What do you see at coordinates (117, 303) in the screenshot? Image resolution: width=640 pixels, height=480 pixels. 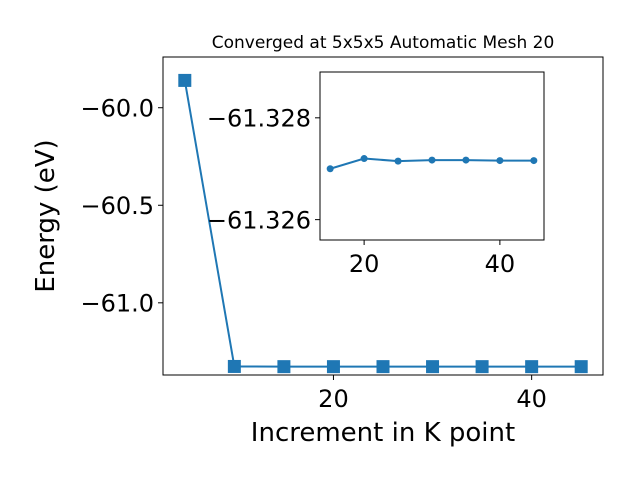 I see `main-y-tick-label: −61.0` at bounding box center [117, 303].